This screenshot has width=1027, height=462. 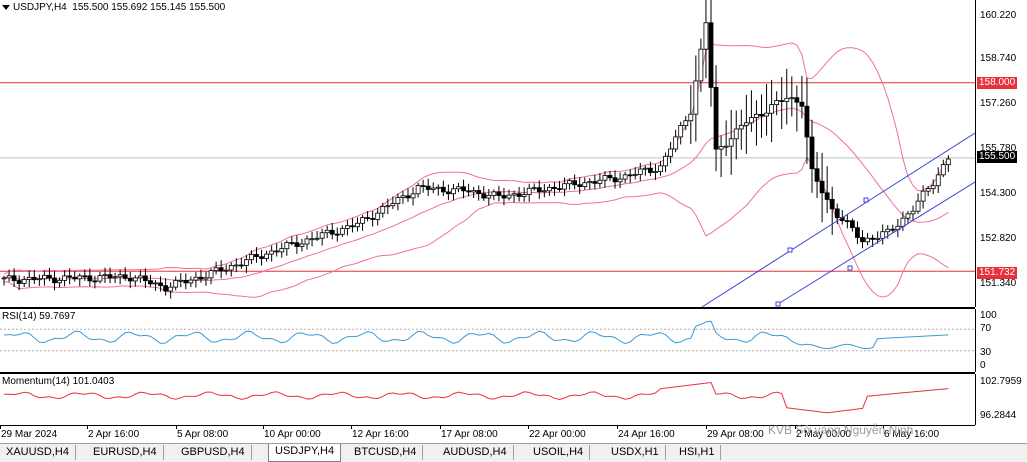 I want to click on time-axis-label: 5 Apr 08:00, so click(x=203, y=434).